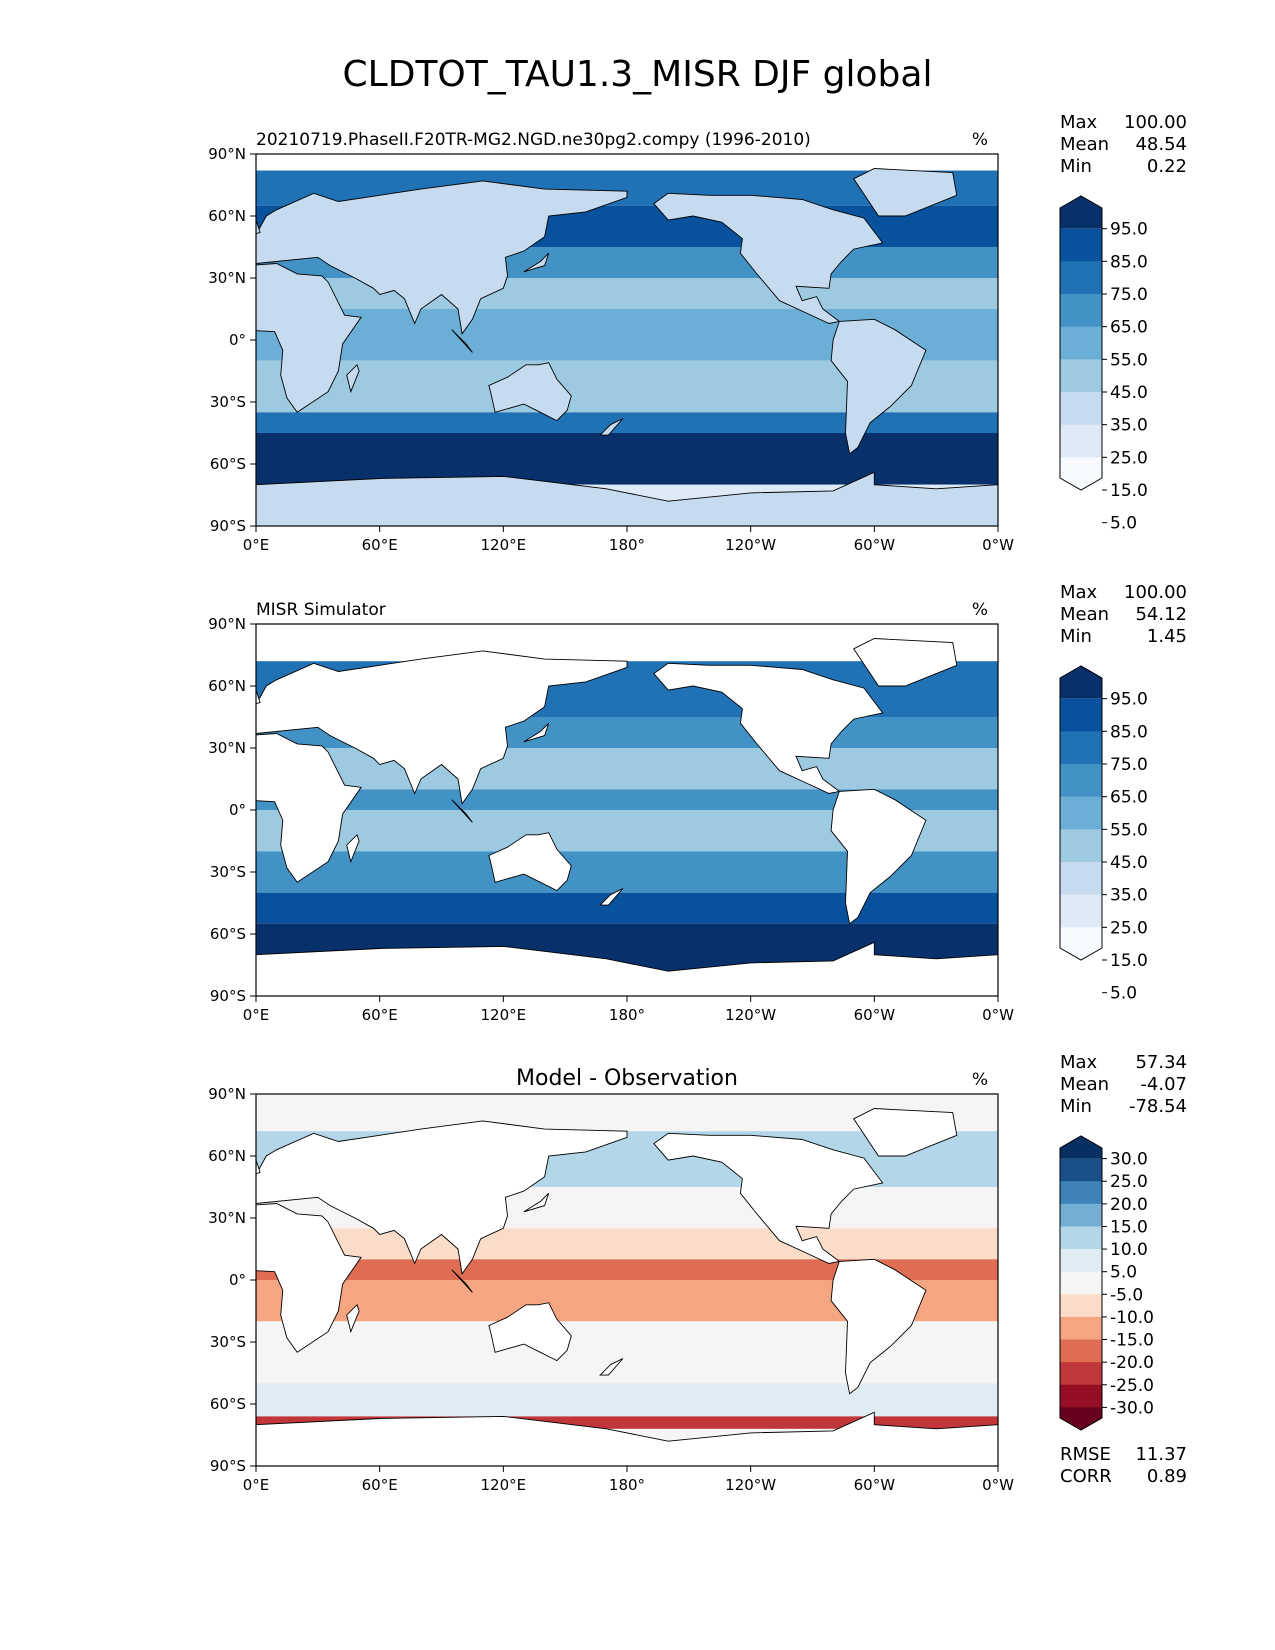  What do you see at coordinates (228, 1404) in the screenshot?
I see `lat-tick-label: 60°S` at bounding box center [228, 1404].